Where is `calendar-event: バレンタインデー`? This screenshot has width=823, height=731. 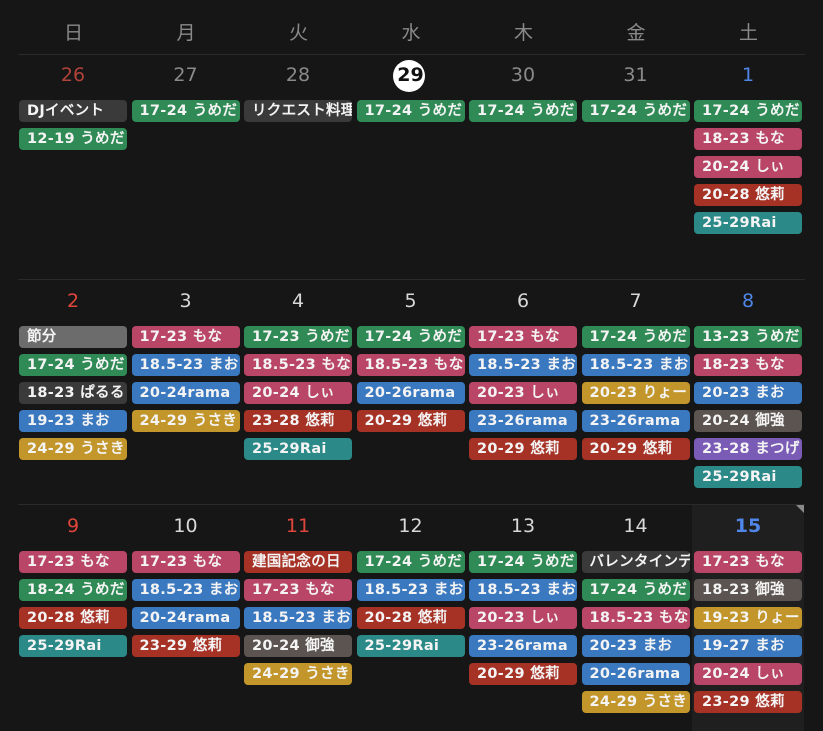 calendar-event: バレンタインデー is located at coordinates (635, 562).